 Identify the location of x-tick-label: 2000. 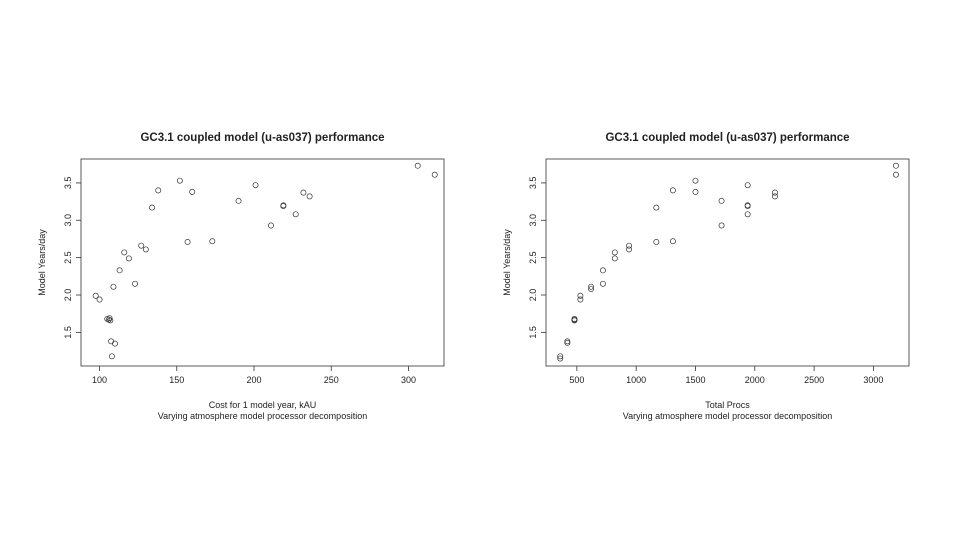
(755, 380).